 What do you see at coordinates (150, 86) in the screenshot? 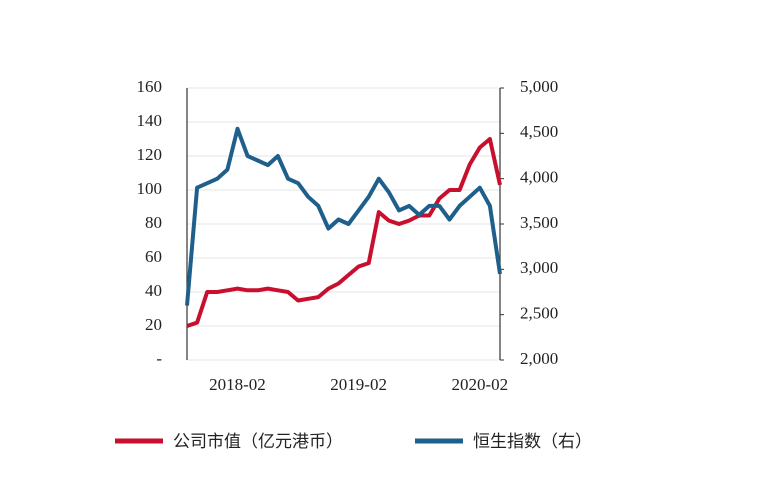
I see `y-tick-label: 160` at bounding box center [150, 86].